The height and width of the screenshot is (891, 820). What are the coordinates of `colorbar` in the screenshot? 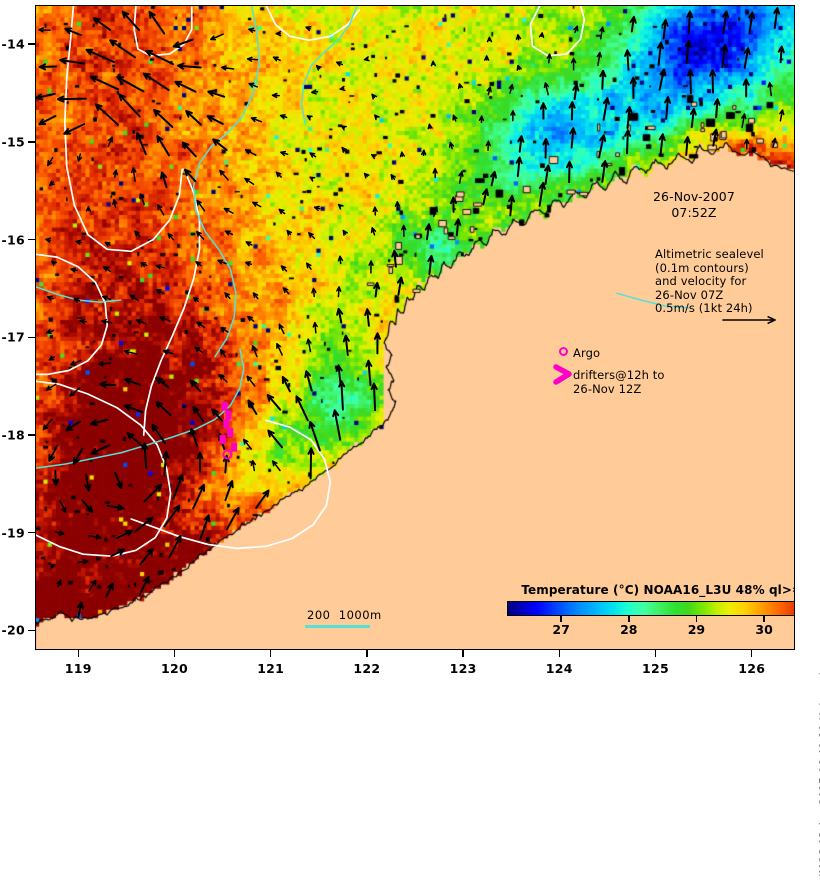 It's located at (651, 608).